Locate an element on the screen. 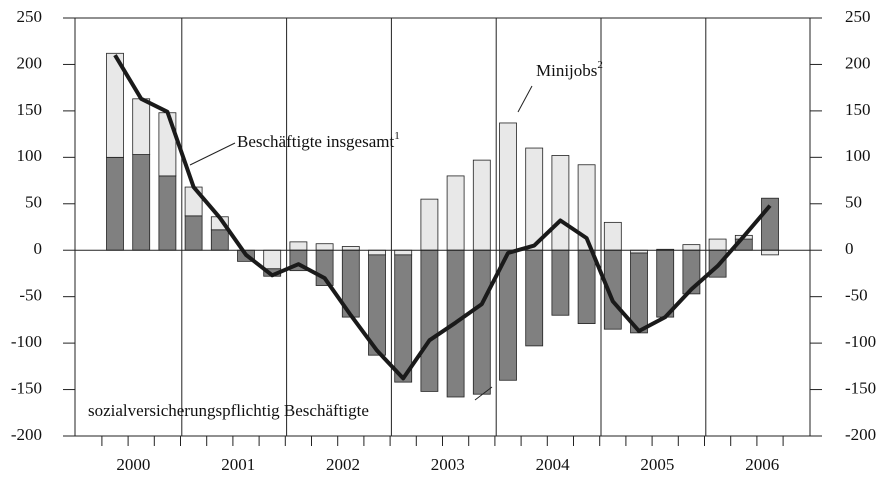  x-tick-label: 2000 is located at coordinates (133, 464).